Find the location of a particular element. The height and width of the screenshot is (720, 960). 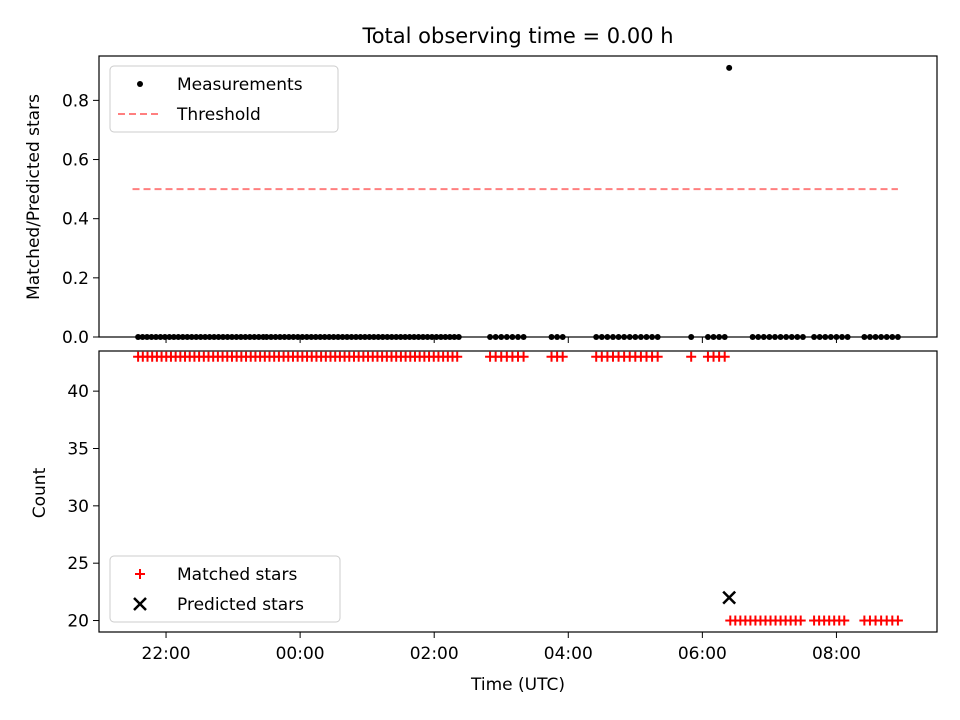

y-tick-label: 0.2 is located at coordinates (75, 279).